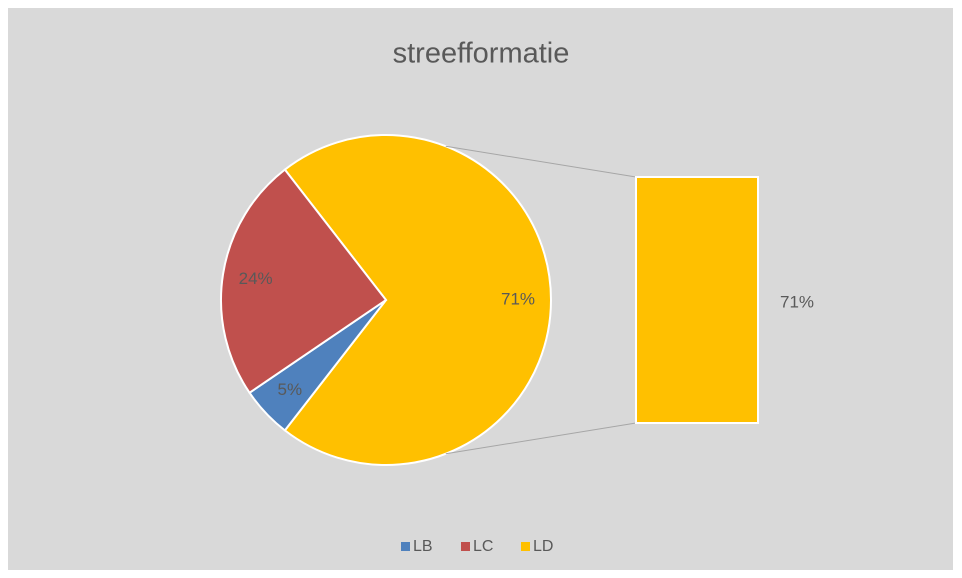 This screenshot has height=578, width=962. What do you see at coordinates (483, 546) in the screenshot?
I see `legend-label: LC` at bounding box center [483, 546].